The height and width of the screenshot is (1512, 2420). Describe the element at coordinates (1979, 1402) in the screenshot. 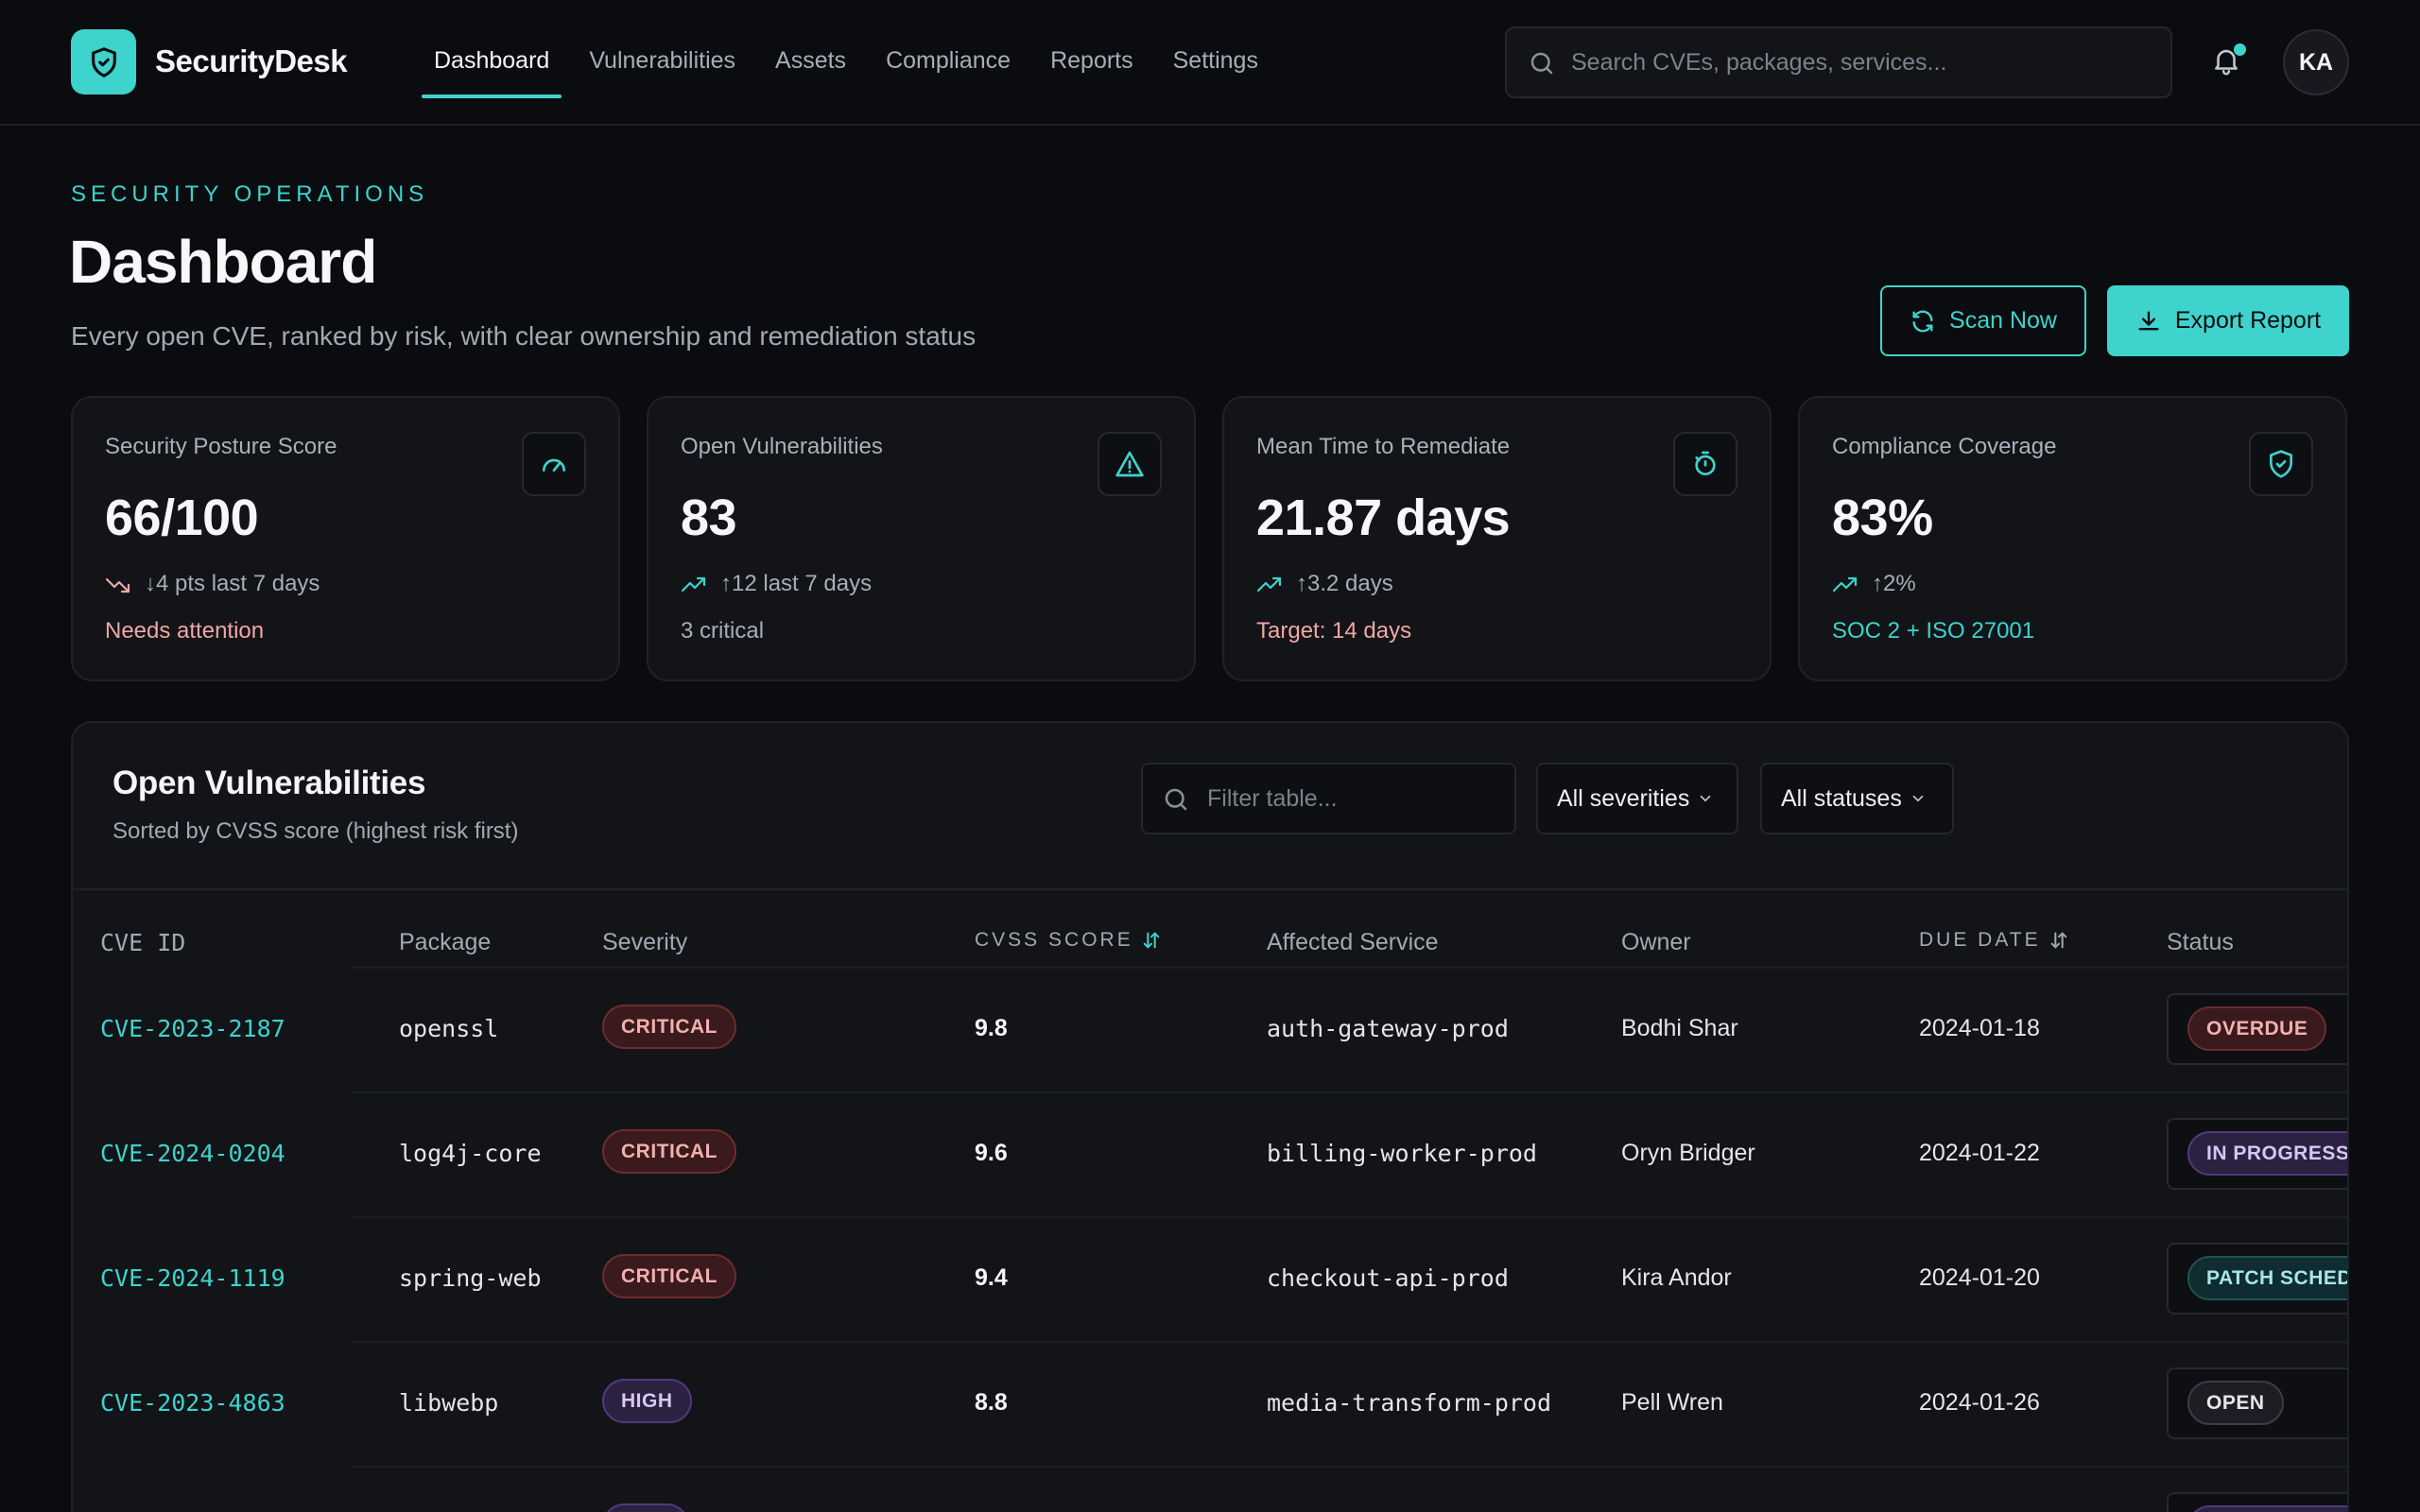

I see `due-date: 2024-01-26` at that location.